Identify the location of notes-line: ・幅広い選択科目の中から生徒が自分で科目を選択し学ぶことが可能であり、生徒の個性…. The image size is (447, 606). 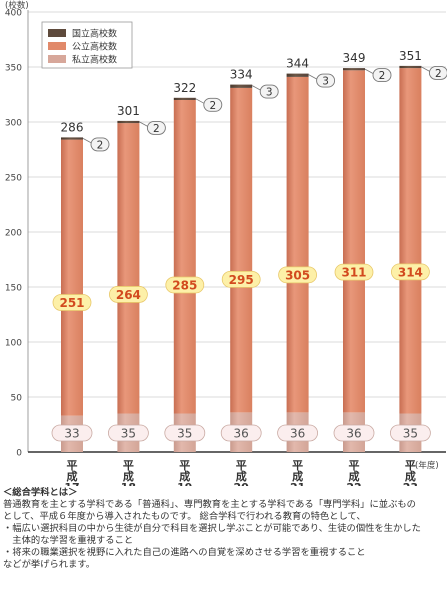
(212, 528).